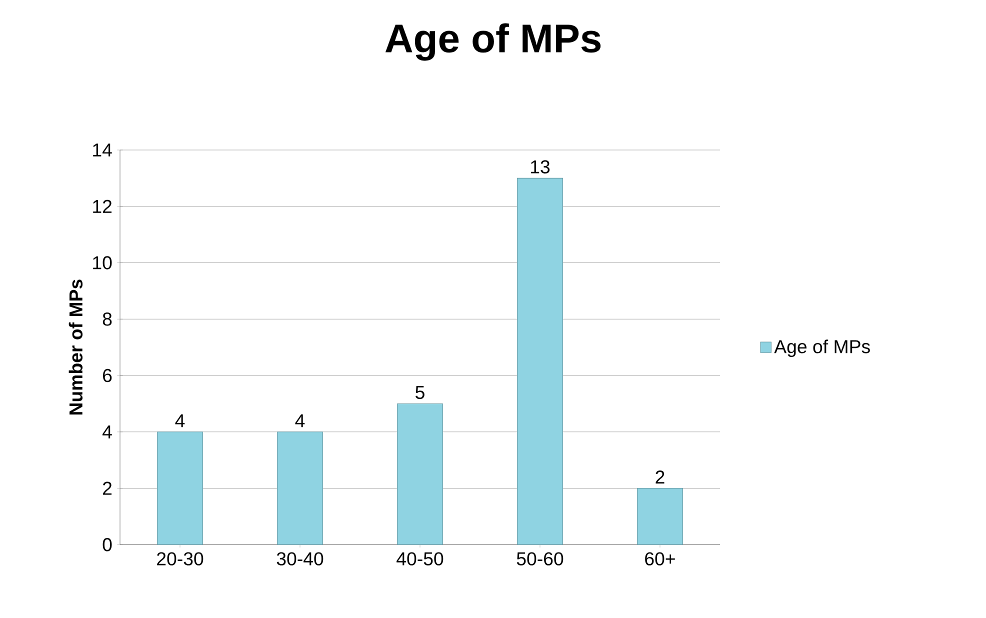 The width and height of the screenshot is (986, 618). I want to click on x-tick-label: 30-40, so click(300, 559).